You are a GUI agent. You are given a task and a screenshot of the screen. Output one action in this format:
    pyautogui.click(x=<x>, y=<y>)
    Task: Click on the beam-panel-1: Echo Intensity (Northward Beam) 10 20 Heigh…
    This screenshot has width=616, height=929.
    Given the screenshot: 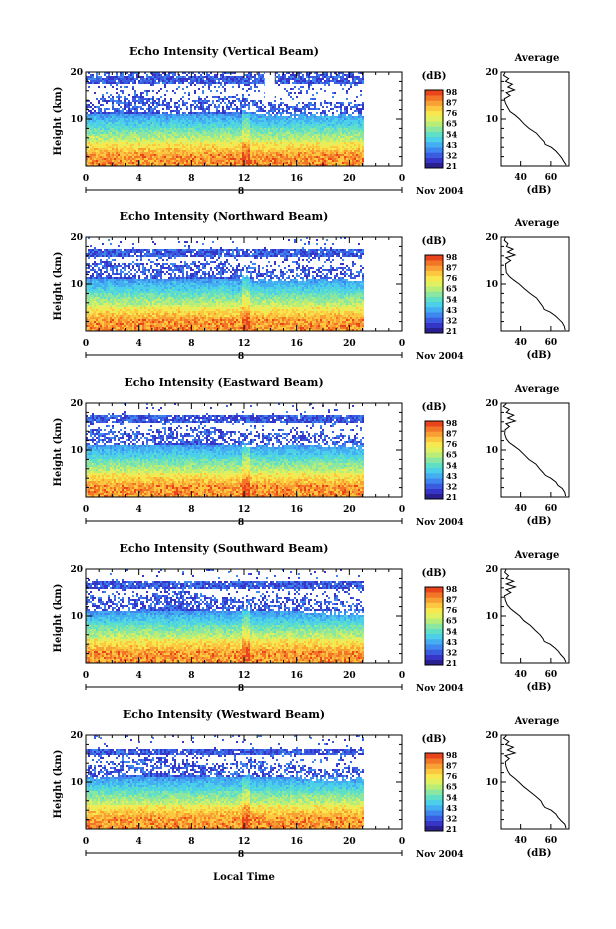 What is the action you would take?
    pyautogui.click(x=311, y=286)
    